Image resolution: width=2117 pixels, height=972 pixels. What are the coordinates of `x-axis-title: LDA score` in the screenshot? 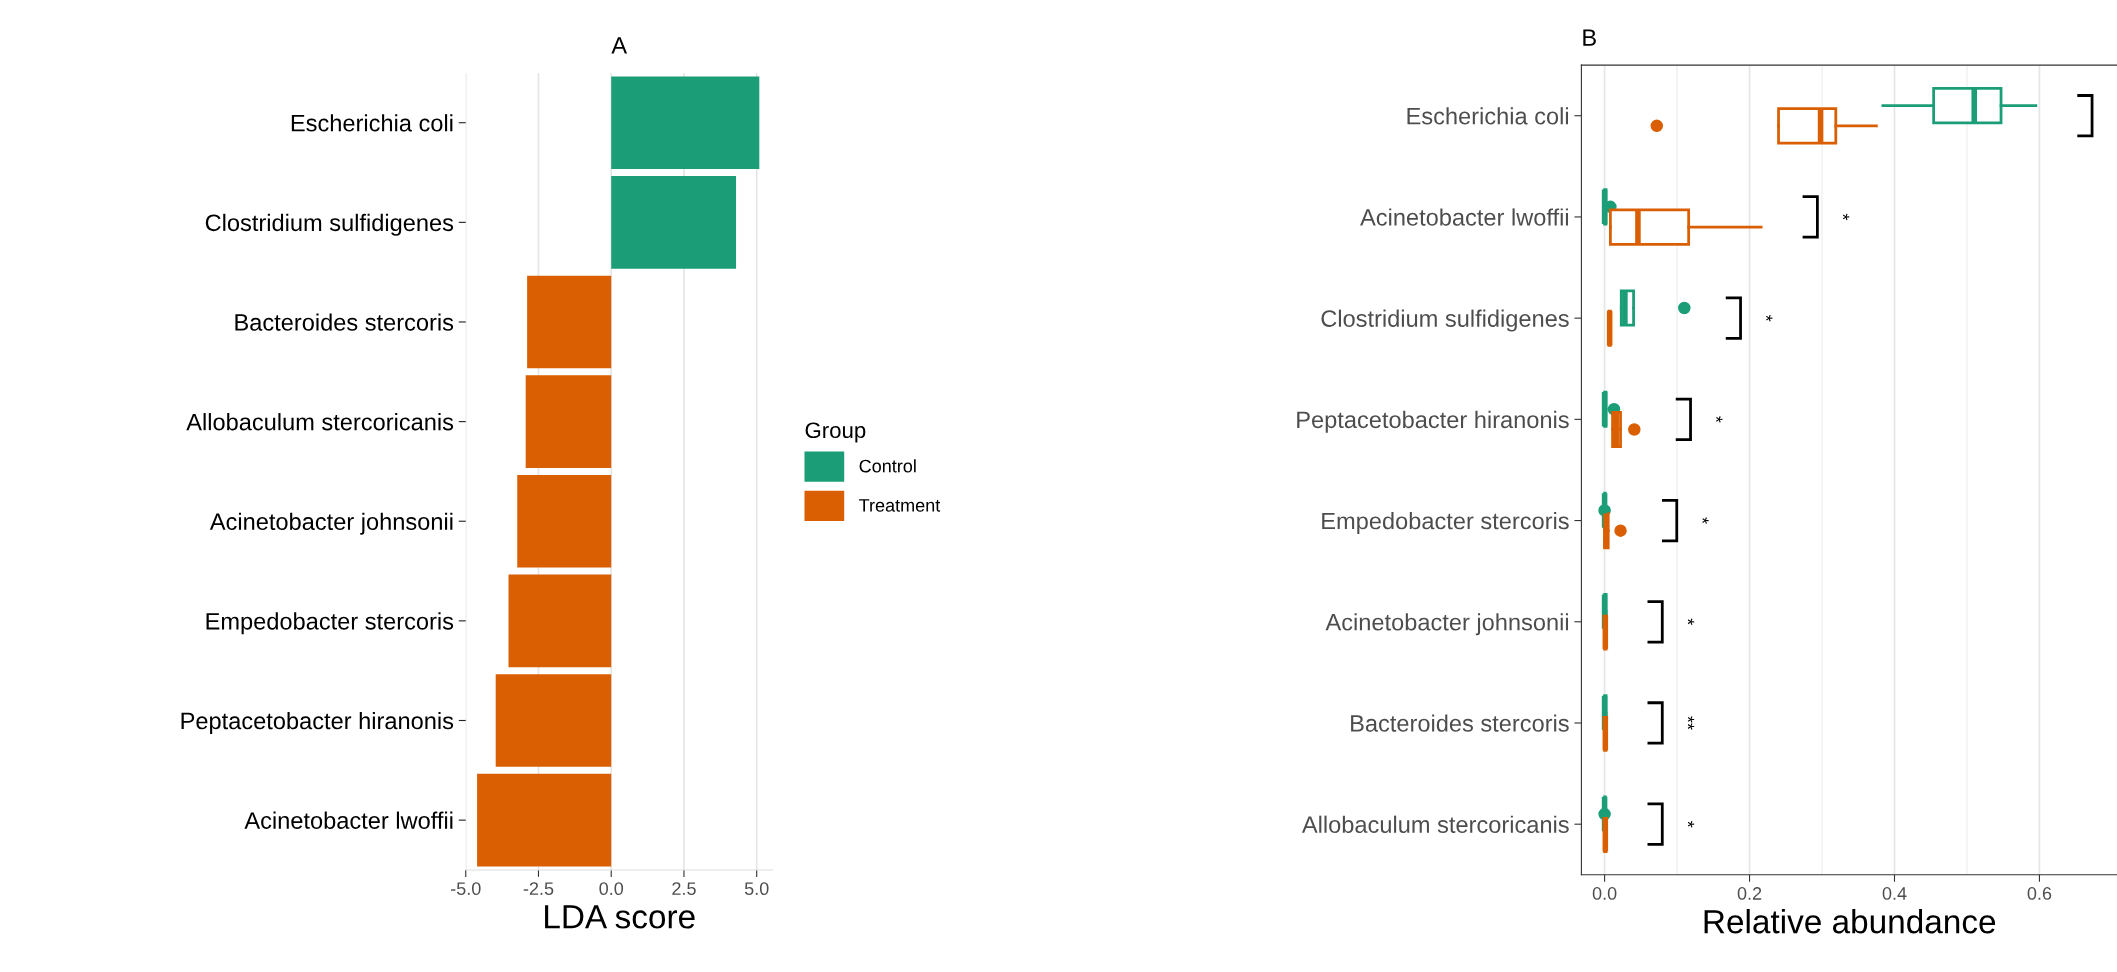 It's located at (620, 917).